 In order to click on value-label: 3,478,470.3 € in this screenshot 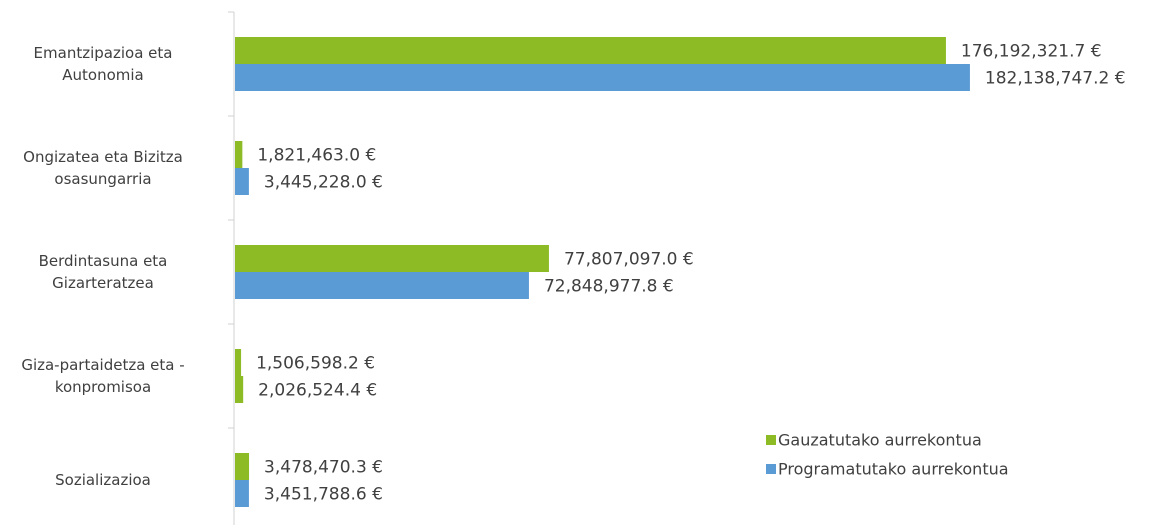, I will do `click(323, 468)`.